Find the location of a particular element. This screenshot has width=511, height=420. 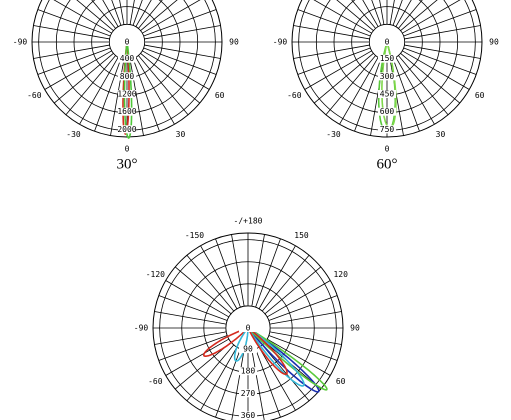

angle-label: -60 is located at coordinates (34, 95).